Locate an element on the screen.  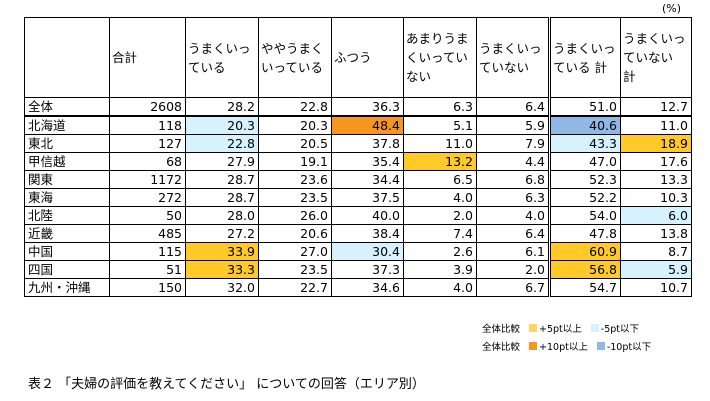
table-caption: 表２ 「夫婦の評価を教えてください」 についての回答（エリア別） is located at coordinates (226, 384).